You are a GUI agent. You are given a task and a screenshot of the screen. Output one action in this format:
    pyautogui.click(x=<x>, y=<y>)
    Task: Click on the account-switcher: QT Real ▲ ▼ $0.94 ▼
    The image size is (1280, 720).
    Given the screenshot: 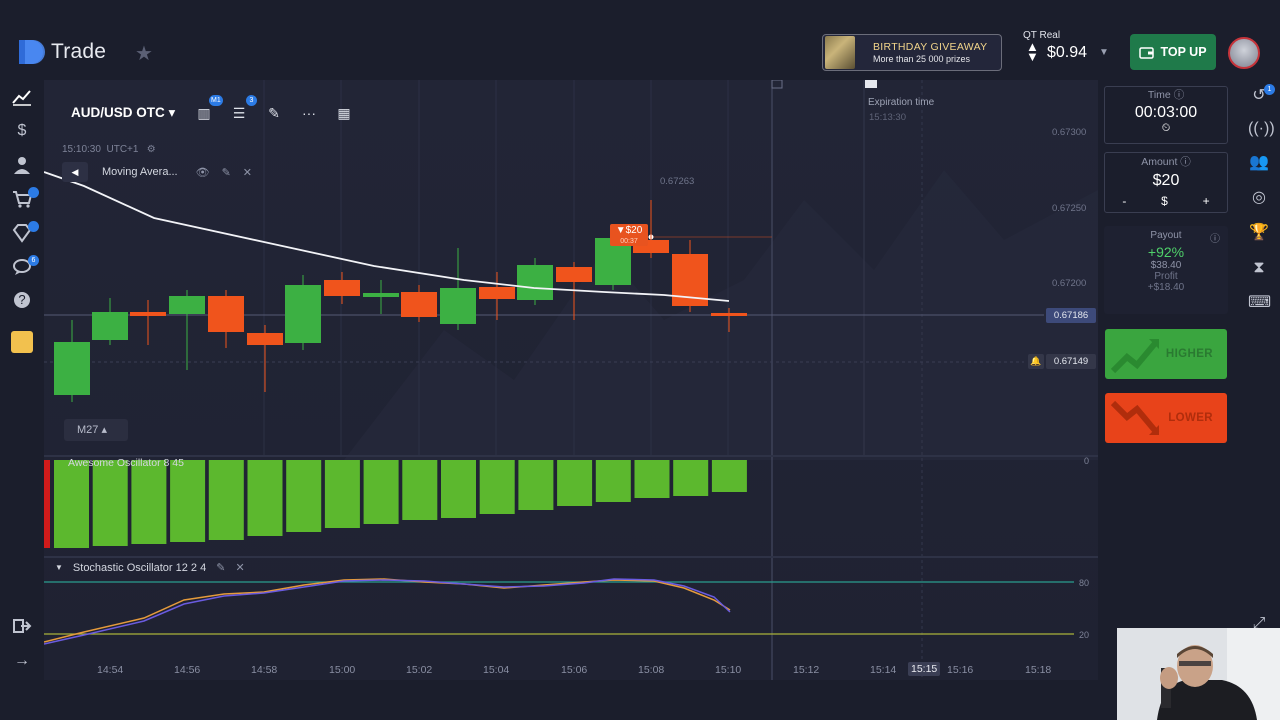 What is the action you would take?
    pyautogui.click(x=1066, y=46)
    